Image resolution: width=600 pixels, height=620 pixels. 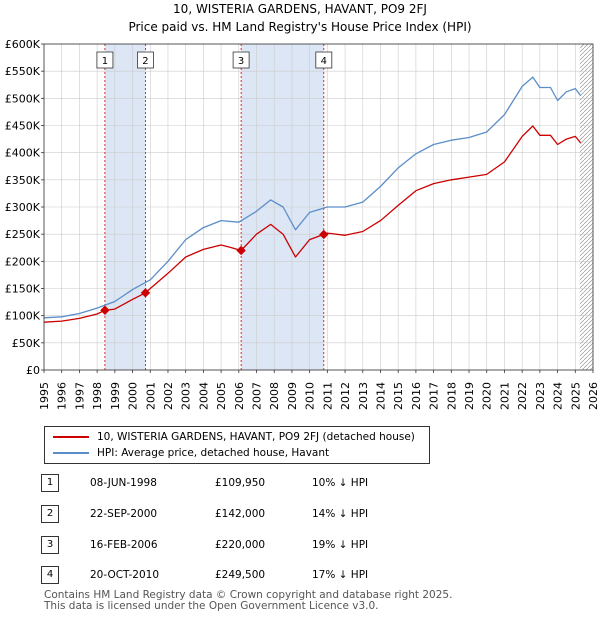 I want to click on x-tick-label: 2005, so click(x=221, y=396).